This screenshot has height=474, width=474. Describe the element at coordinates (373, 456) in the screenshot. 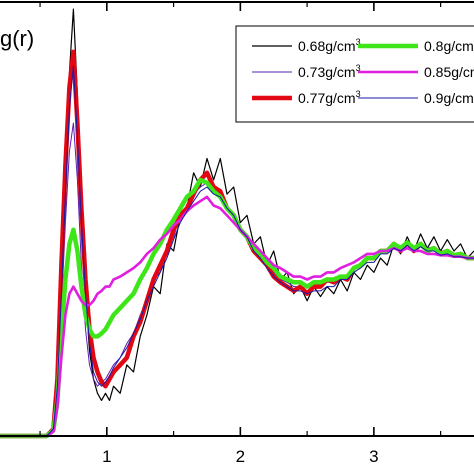

I see `x-tick-label-2: 3` at that location.